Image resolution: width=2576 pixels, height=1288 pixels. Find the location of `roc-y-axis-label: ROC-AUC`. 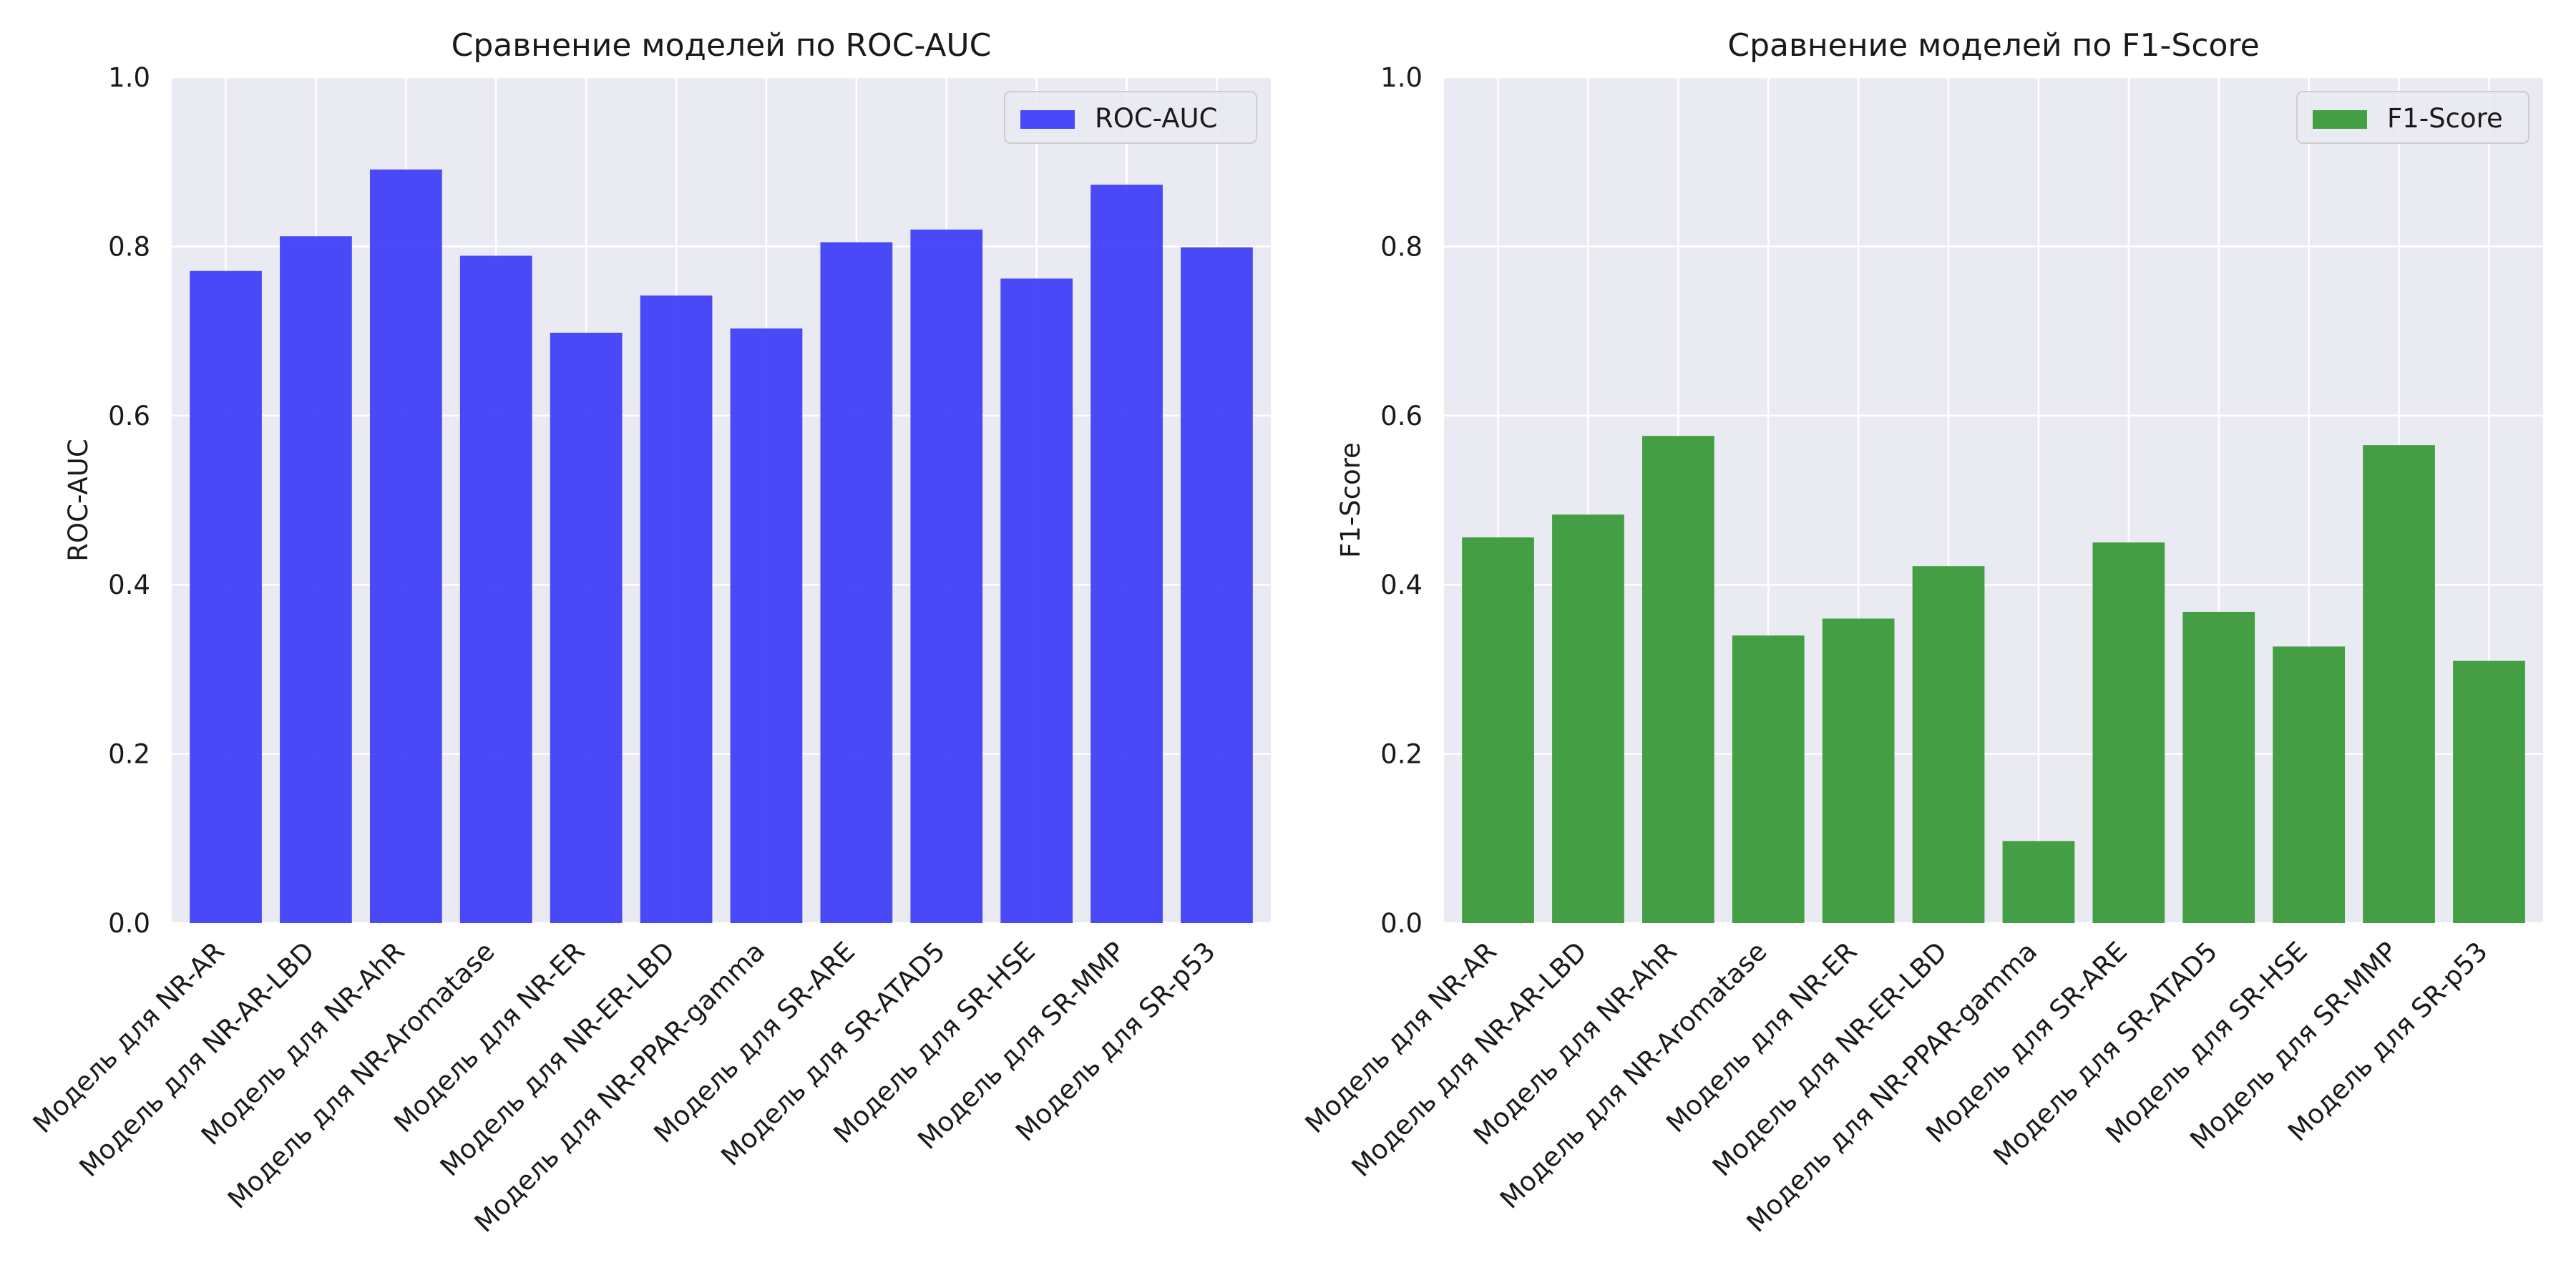

roc-y-axis-label: ROC-AUC is located at coordinates (78, 500).